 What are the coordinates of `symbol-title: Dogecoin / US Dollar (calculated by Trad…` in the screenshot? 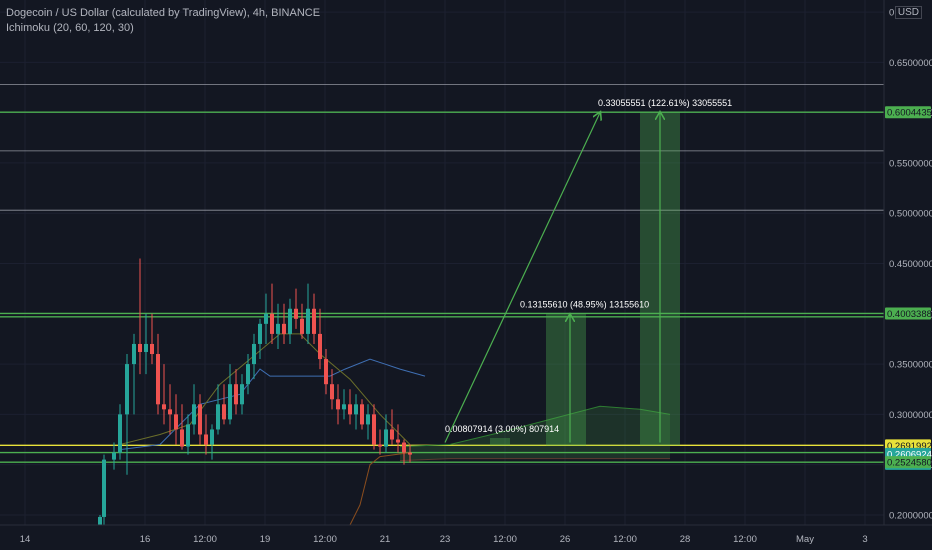 It's located at (163, 13).